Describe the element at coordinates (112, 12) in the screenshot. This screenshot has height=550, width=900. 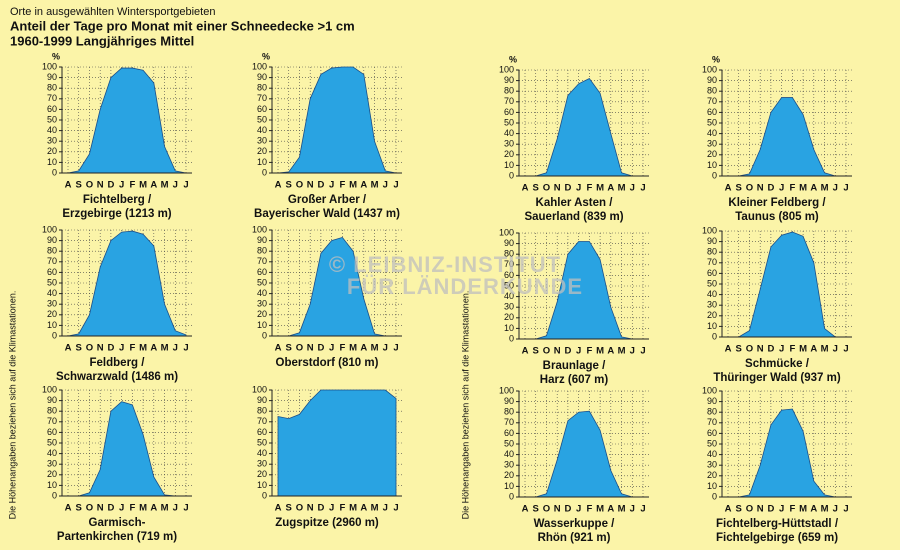
I see `header-subtitle: Orte in ausgewählten Wintersportgebieten` at that location.